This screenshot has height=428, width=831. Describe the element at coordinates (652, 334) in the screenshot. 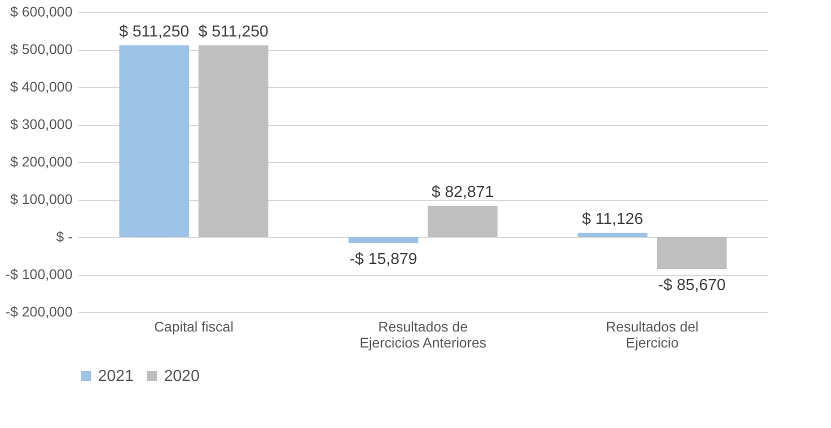

I see `x-tick-label: Resultados del Ejercicio` at that location.